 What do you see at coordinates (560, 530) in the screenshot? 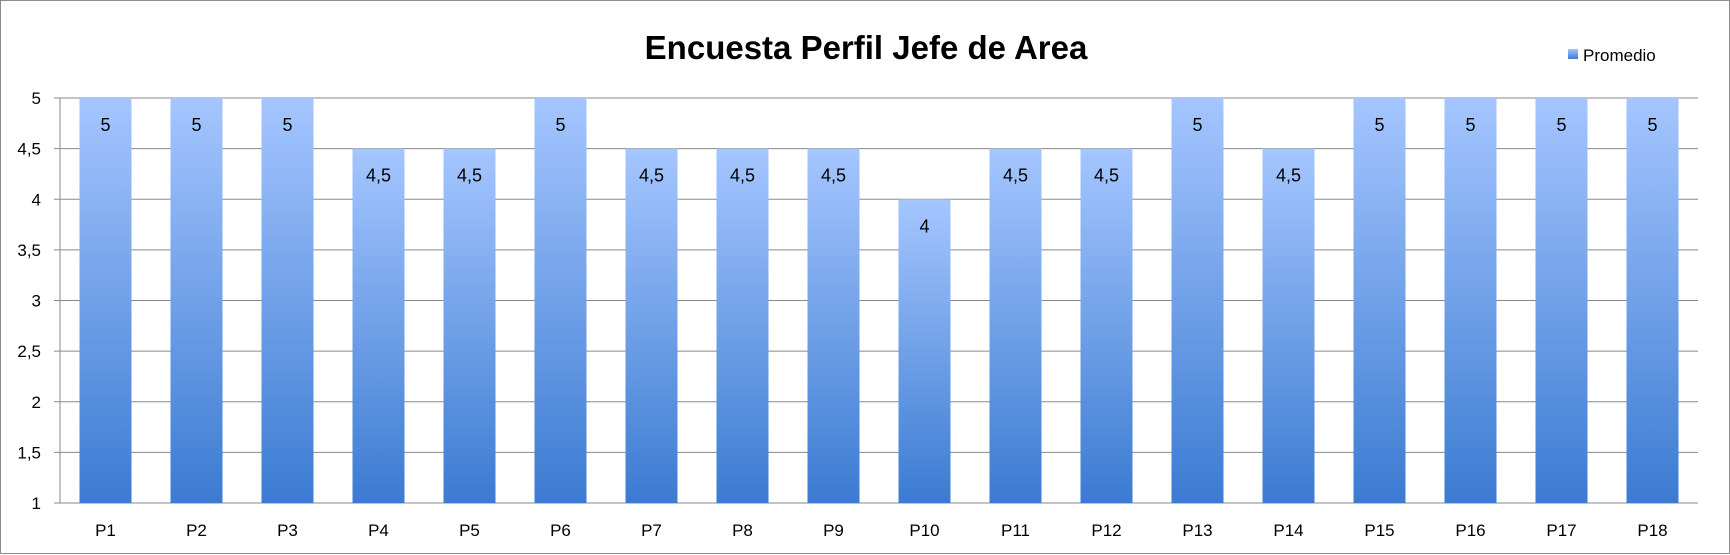
I see `x-tick-label: P6` at bounding box center [560, 530].